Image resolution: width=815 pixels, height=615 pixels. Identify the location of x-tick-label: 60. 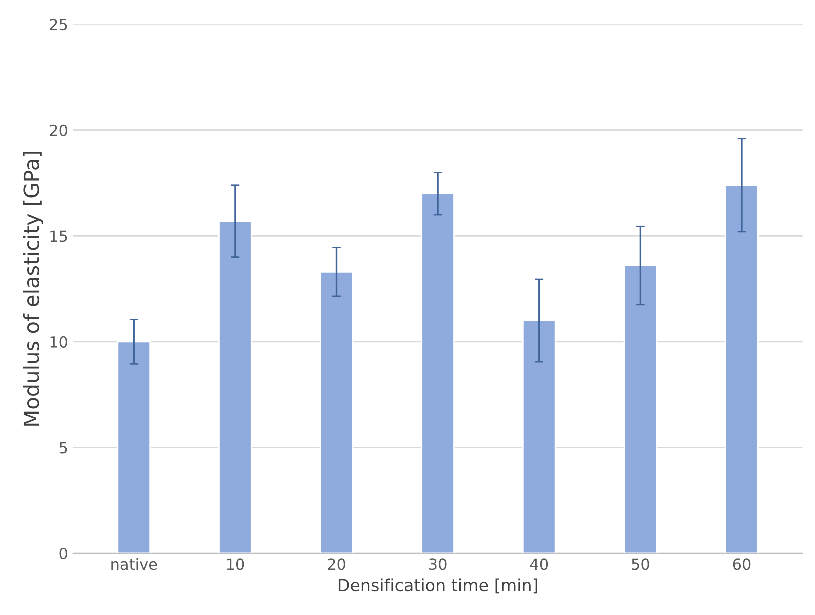
(742, 564).